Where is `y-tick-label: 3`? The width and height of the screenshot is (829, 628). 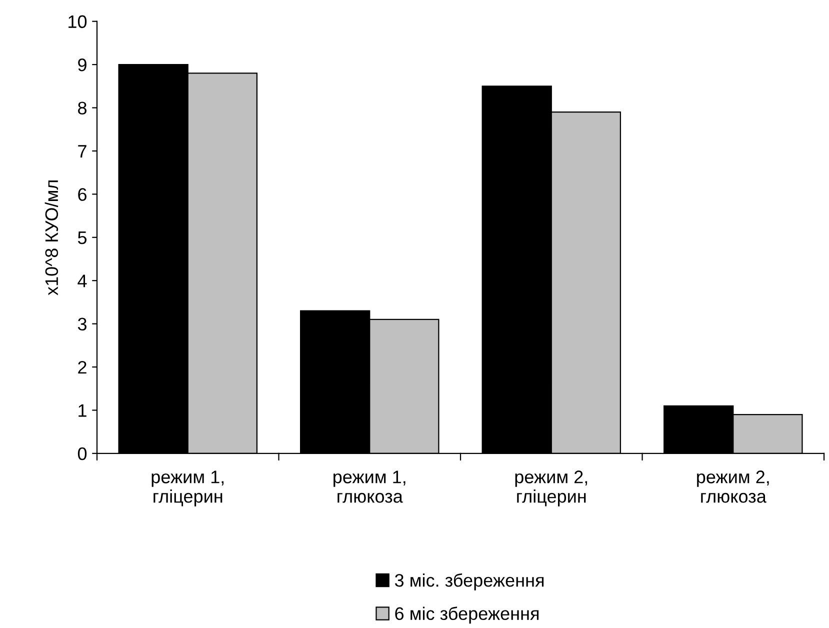 y-tick-label: 3 is located at coordinates (82, 324).